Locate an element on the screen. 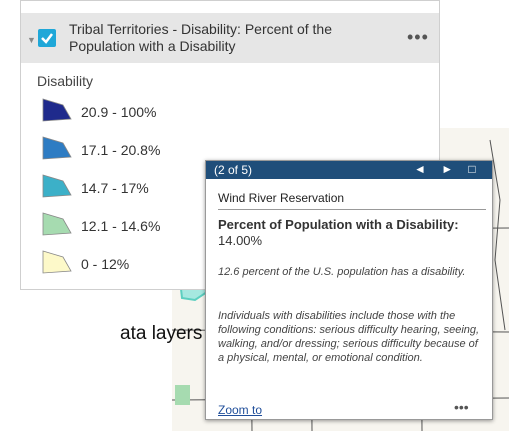 The width and height of the screenshot is (509, 431). field-value: 14.00% is located at coordinates (240, 240).